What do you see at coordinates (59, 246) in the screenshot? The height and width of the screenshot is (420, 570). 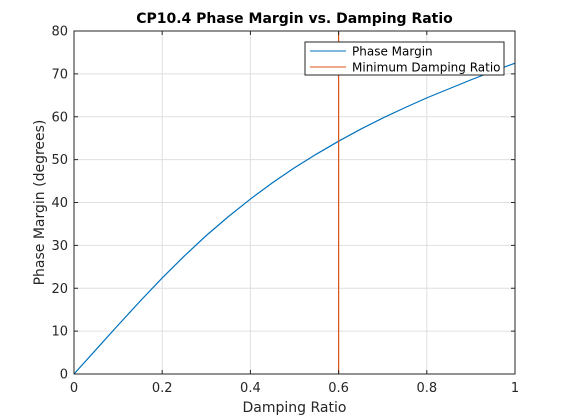 I see `y-tick-label: 30` at bounding box center [59, 246].